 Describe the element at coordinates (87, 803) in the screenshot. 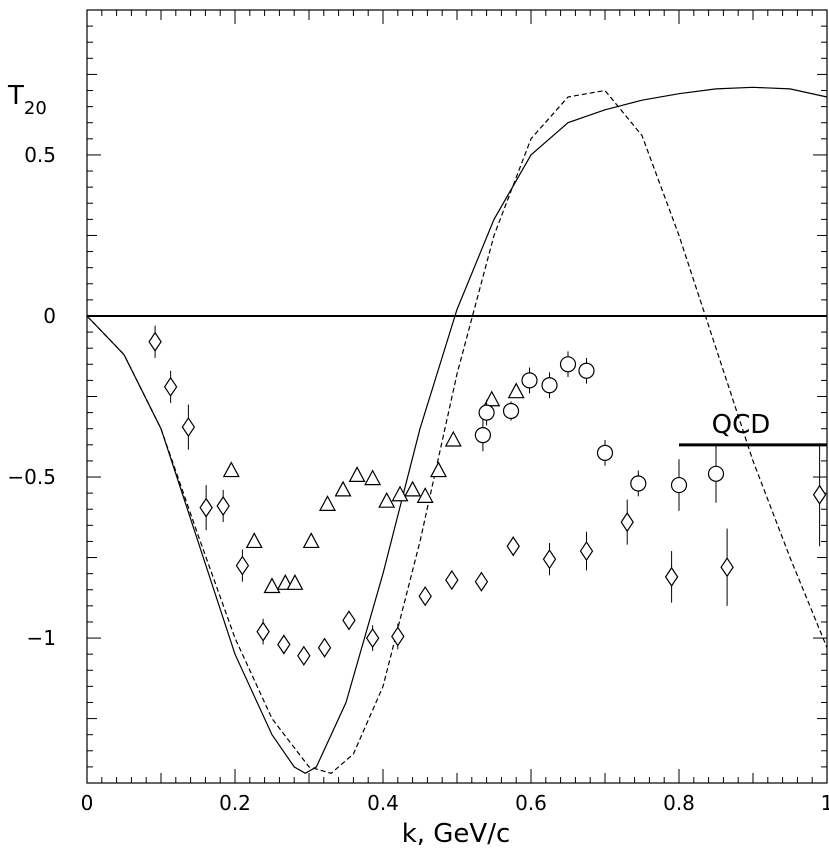

I see `x-tick-label: 0` at that location.